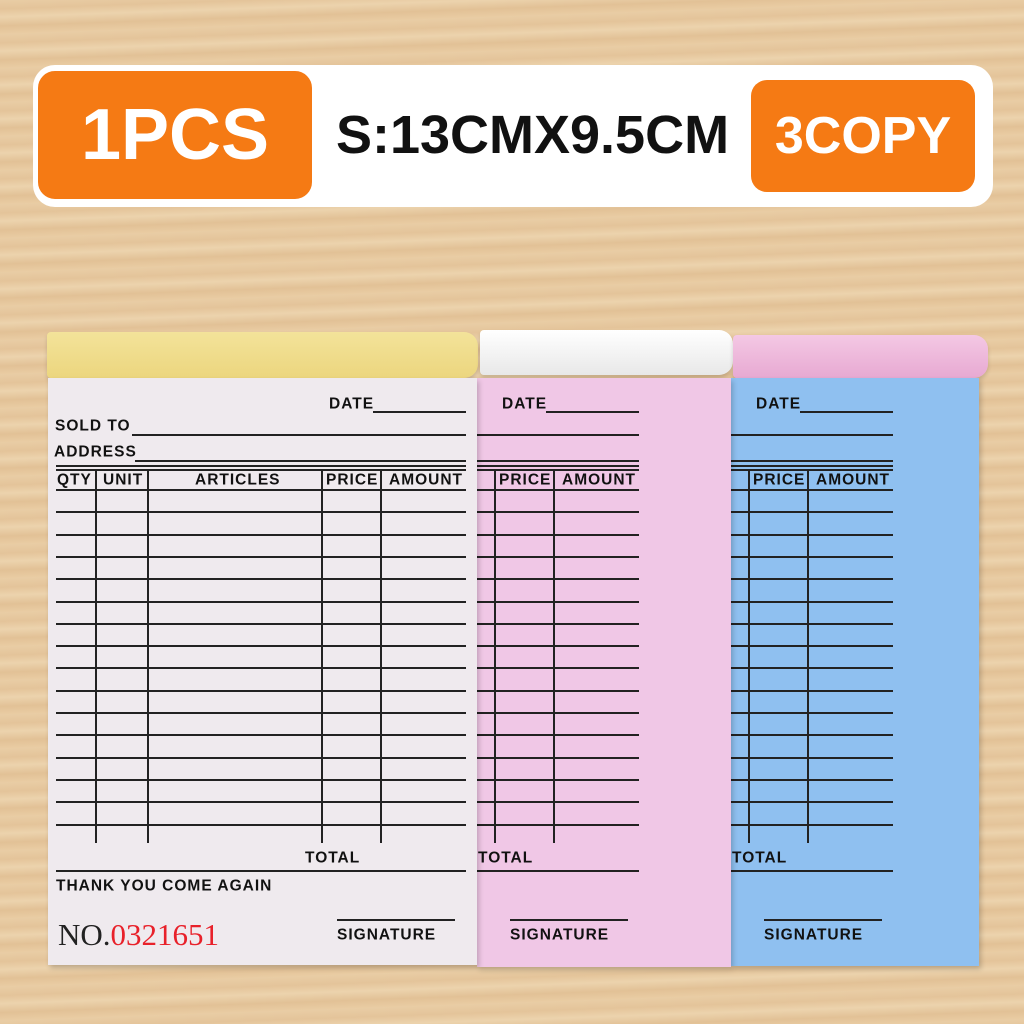 The width and height of the screenshot is (1024, 1024). Describe the element at coordinates (860, 356) in the screenshot. I see `pink-roll` at that location.